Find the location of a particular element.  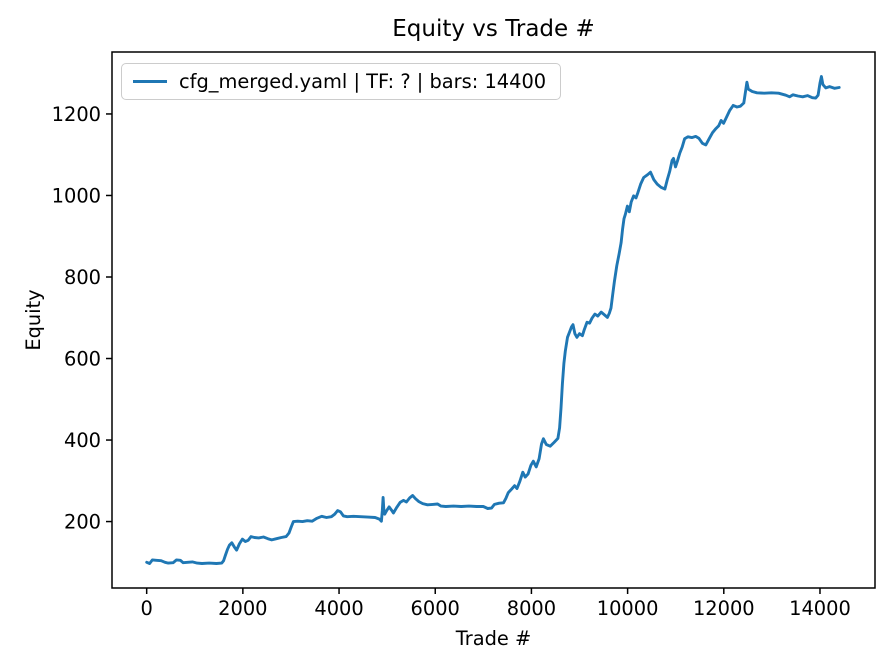

y-tick-label: 600 is located at coordinates (82, 359).